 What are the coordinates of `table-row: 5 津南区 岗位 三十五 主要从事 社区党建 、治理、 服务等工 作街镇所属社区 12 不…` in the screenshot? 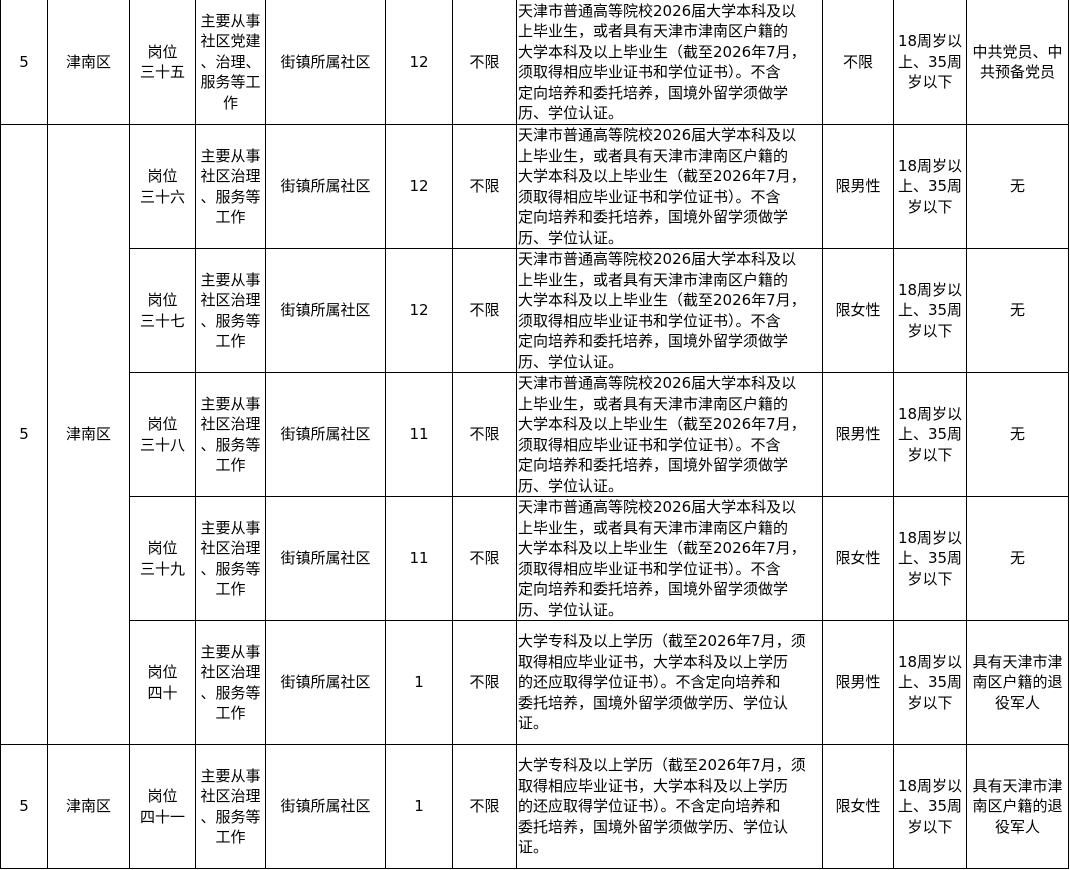 It's located at (534, 62).